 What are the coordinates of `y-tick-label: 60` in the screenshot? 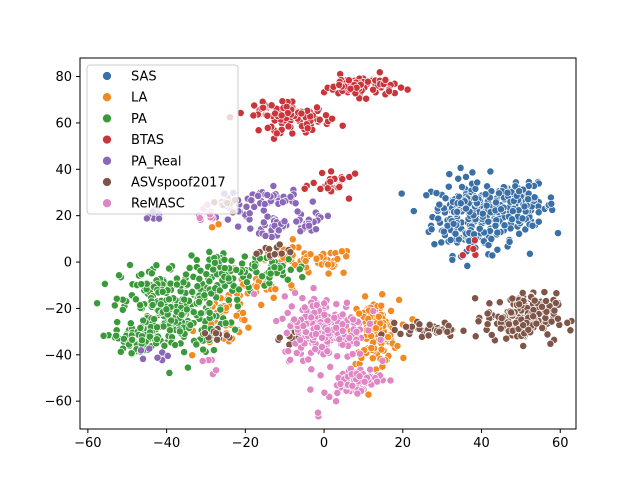 It's located at (63, 123).